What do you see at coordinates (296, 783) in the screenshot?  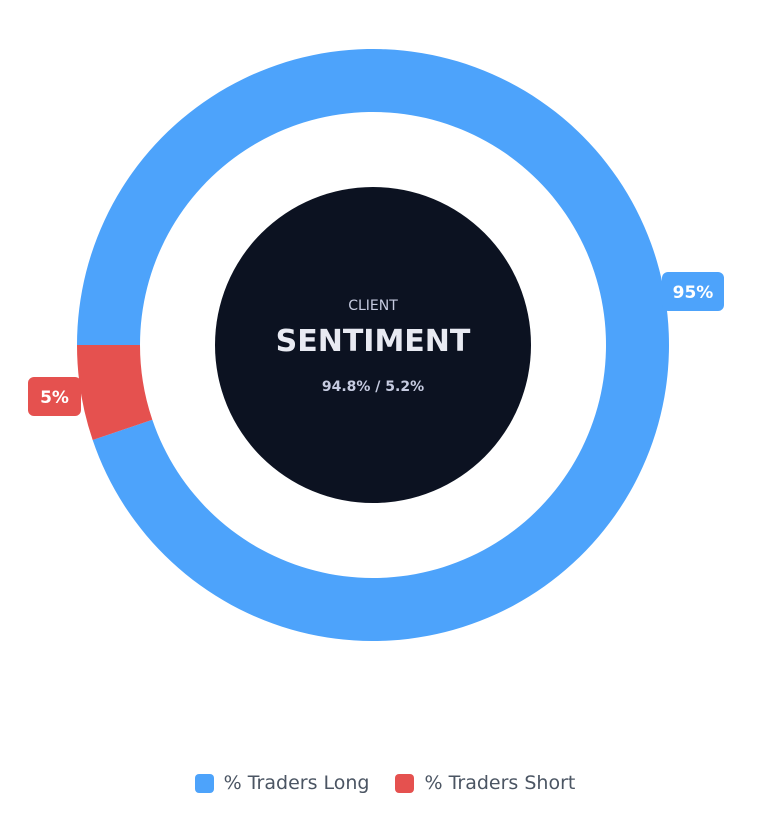 I see `legend-label-long: % Traders Long` at bounding box center [296, 783].